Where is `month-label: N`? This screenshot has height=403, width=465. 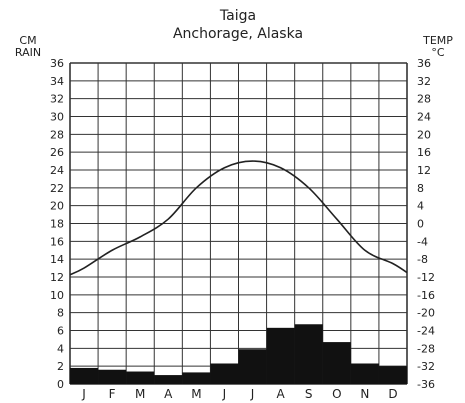
month-label: N is located at coordinates (364, 394).